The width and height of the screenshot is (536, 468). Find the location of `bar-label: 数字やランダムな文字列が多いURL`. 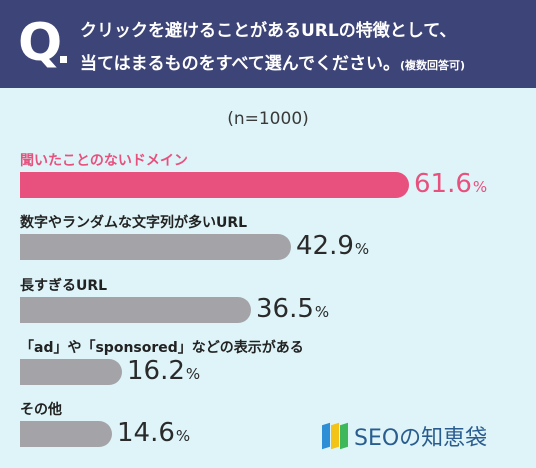

bar-label: 数字やランダムな文字列が多いURL is located at coordinates (134, 223).